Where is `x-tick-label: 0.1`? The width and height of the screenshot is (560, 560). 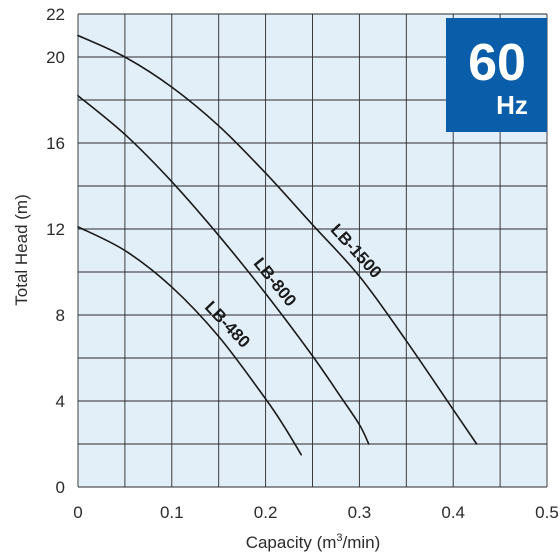
x-tick-label: 0.1 is located at coordinates (172, 512).